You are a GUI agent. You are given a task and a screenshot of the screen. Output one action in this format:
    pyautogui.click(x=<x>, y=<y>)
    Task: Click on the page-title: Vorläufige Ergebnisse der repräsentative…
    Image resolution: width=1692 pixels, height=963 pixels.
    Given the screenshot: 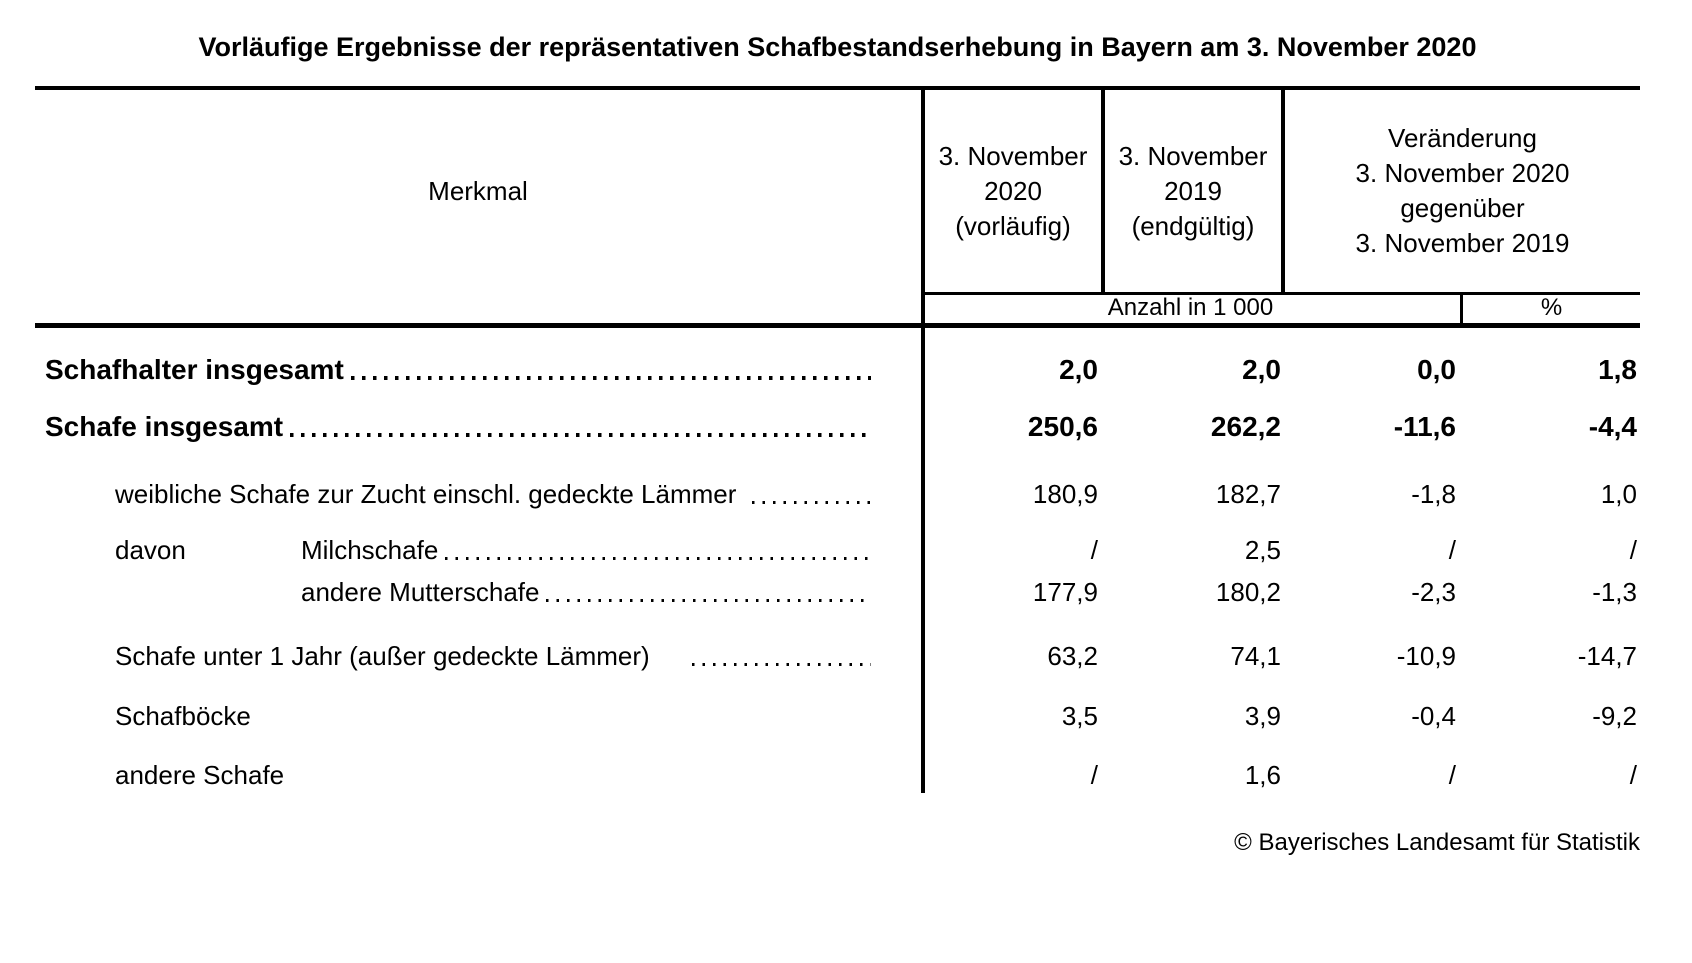 What is the action you would take?
    pyautogui.click(x=837, y=47)
    